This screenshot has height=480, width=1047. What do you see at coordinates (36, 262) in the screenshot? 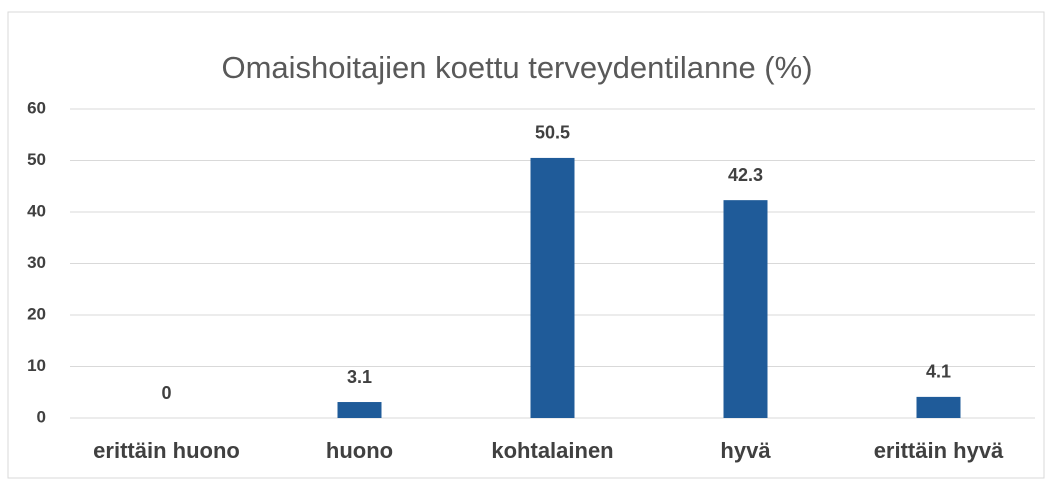
I see `y-tick-label: 30` at bounding box center [36, 262].